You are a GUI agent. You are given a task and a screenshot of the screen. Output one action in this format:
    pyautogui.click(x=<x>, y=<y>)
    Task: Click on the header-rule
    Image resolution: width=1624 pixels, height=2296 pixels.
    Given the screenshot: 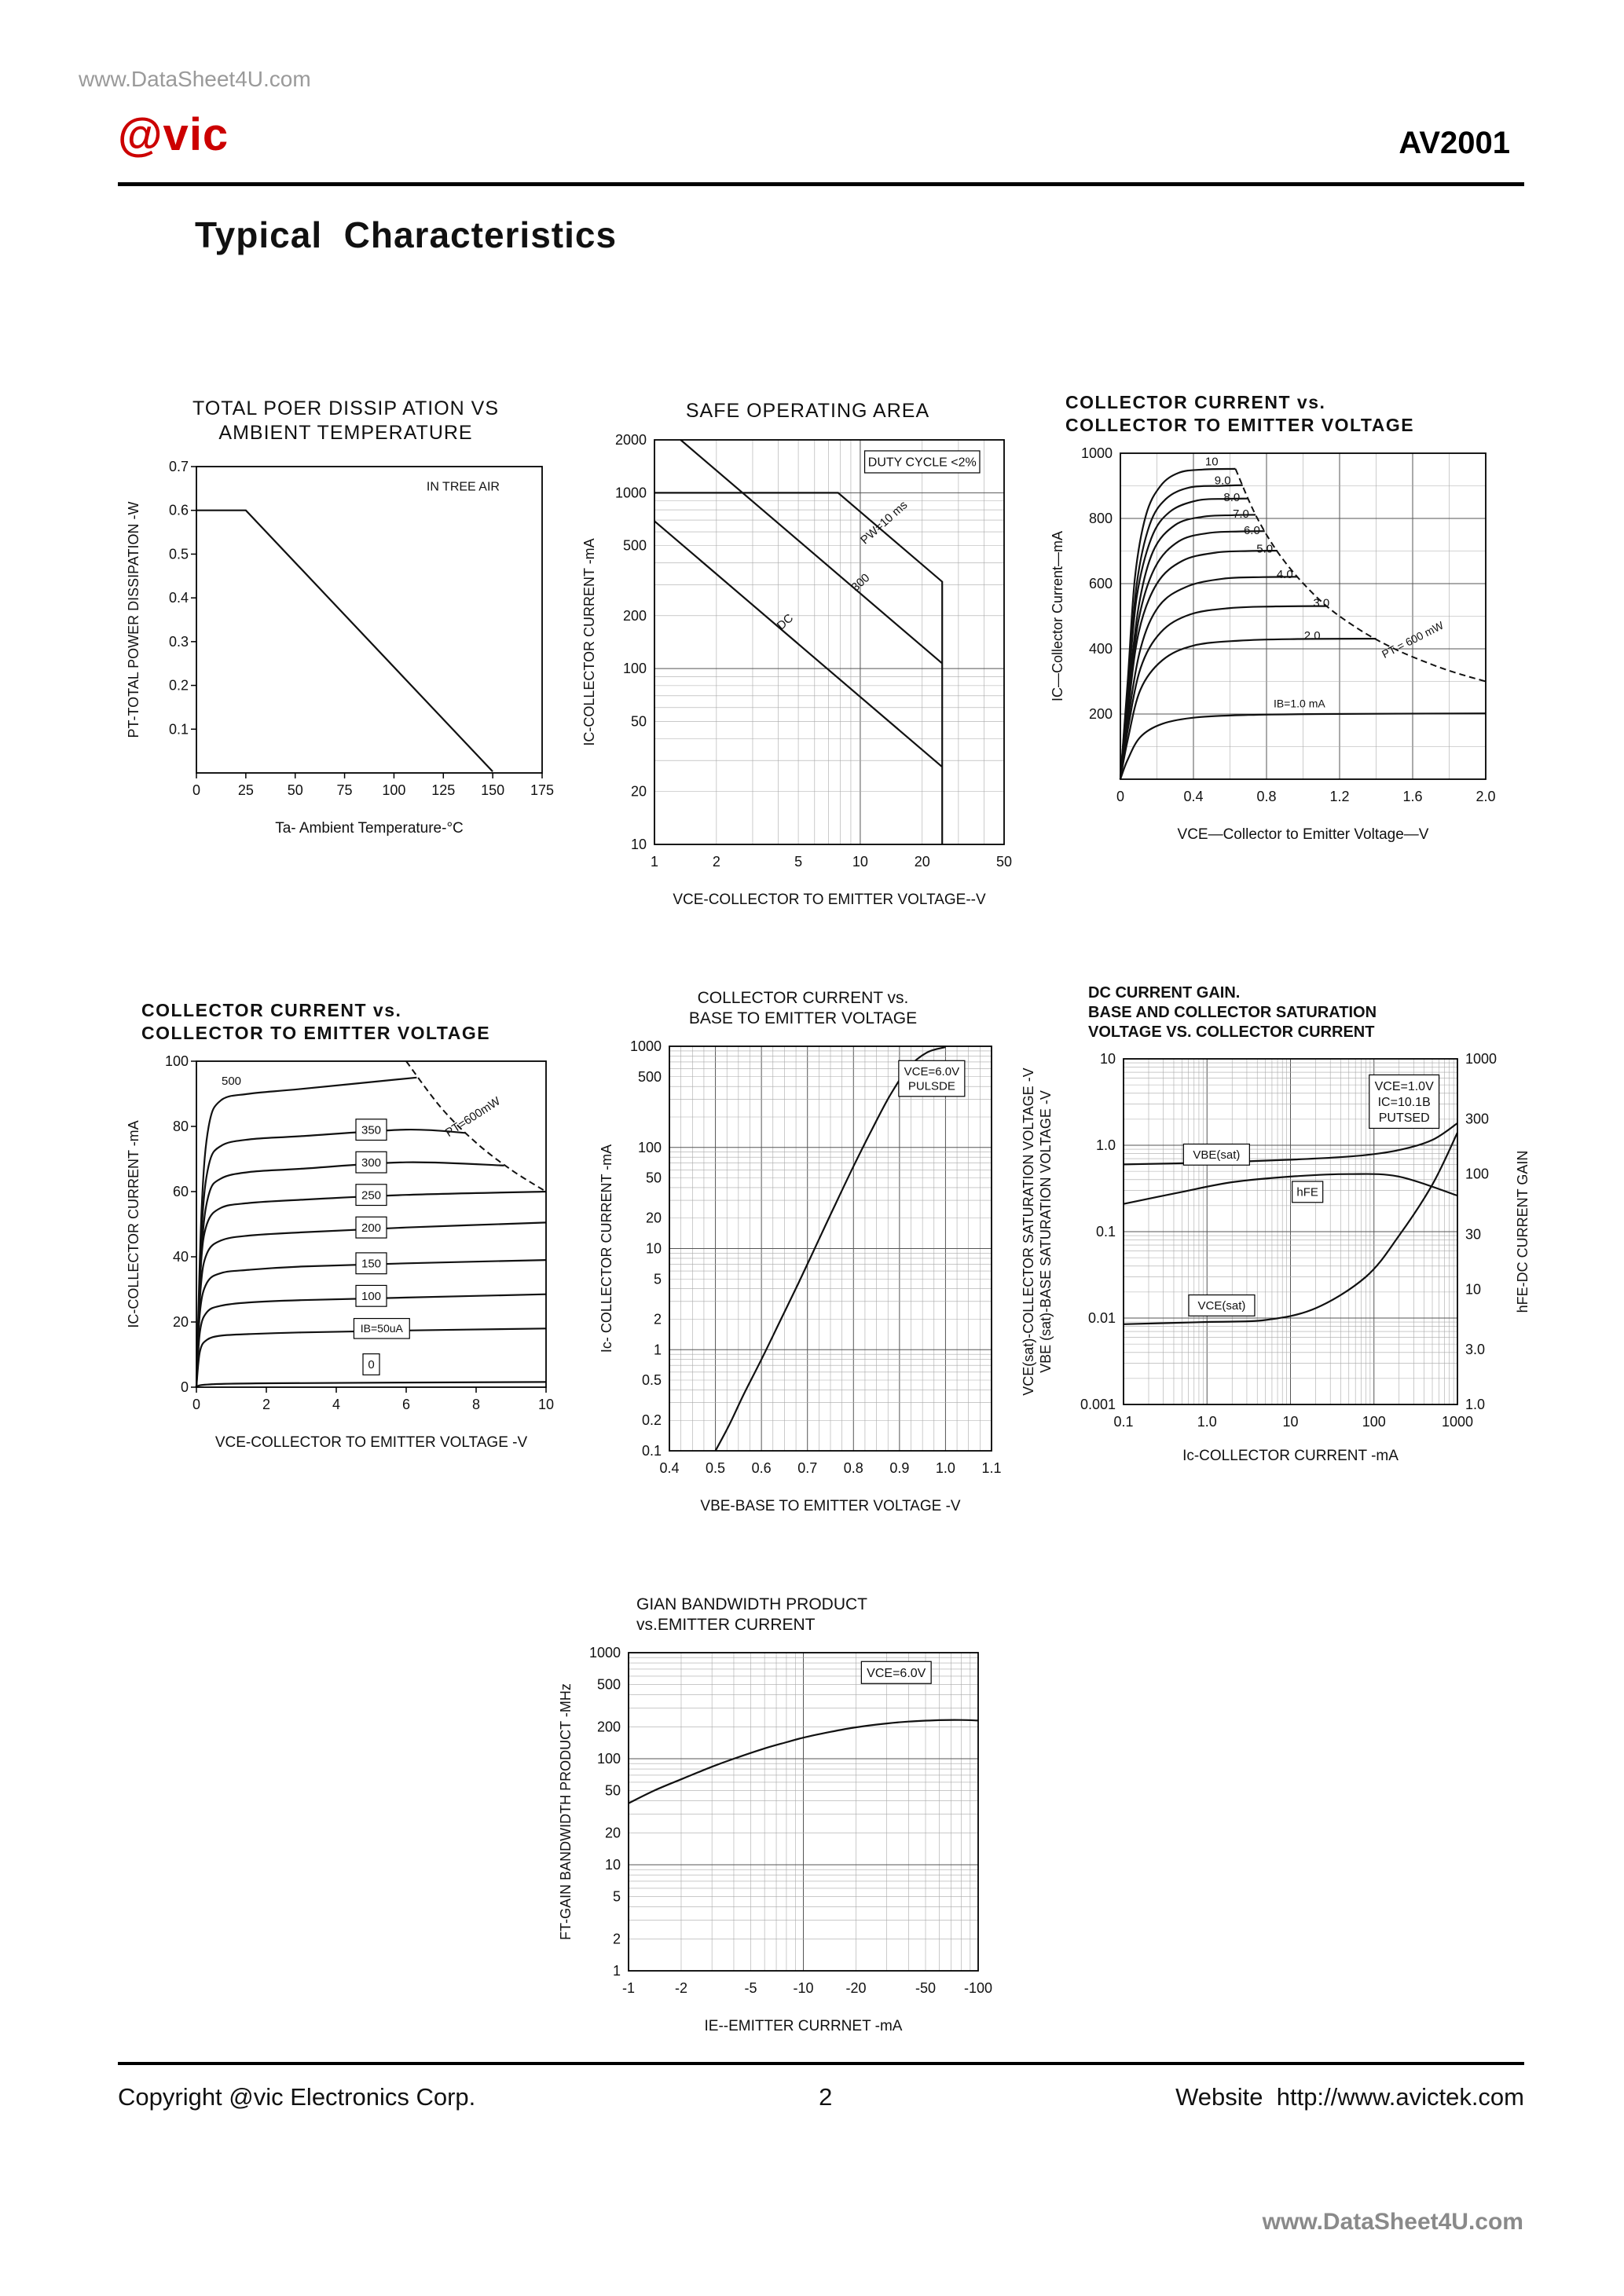 What is the action you would take?
    pyautogui.click(x=821, y=184)
    